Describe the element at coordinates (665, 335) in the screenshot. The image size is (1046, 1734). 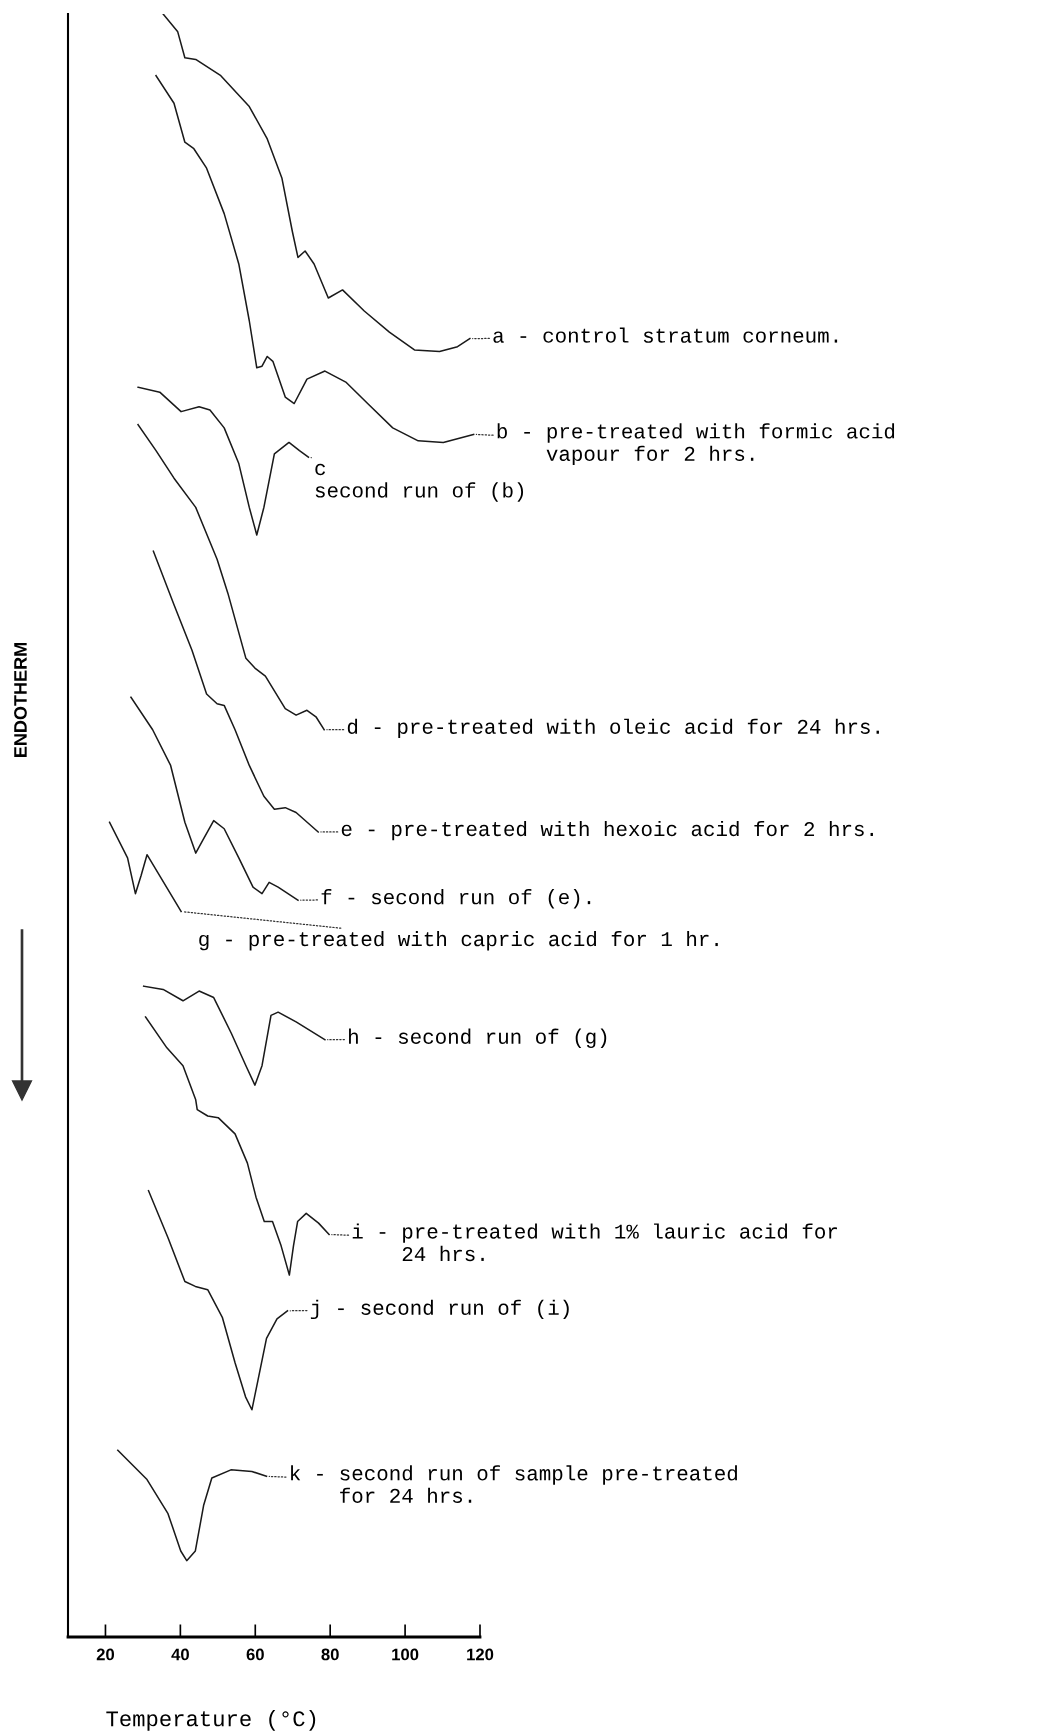
I see `annotation: a - control stratum corneum.` at that location.